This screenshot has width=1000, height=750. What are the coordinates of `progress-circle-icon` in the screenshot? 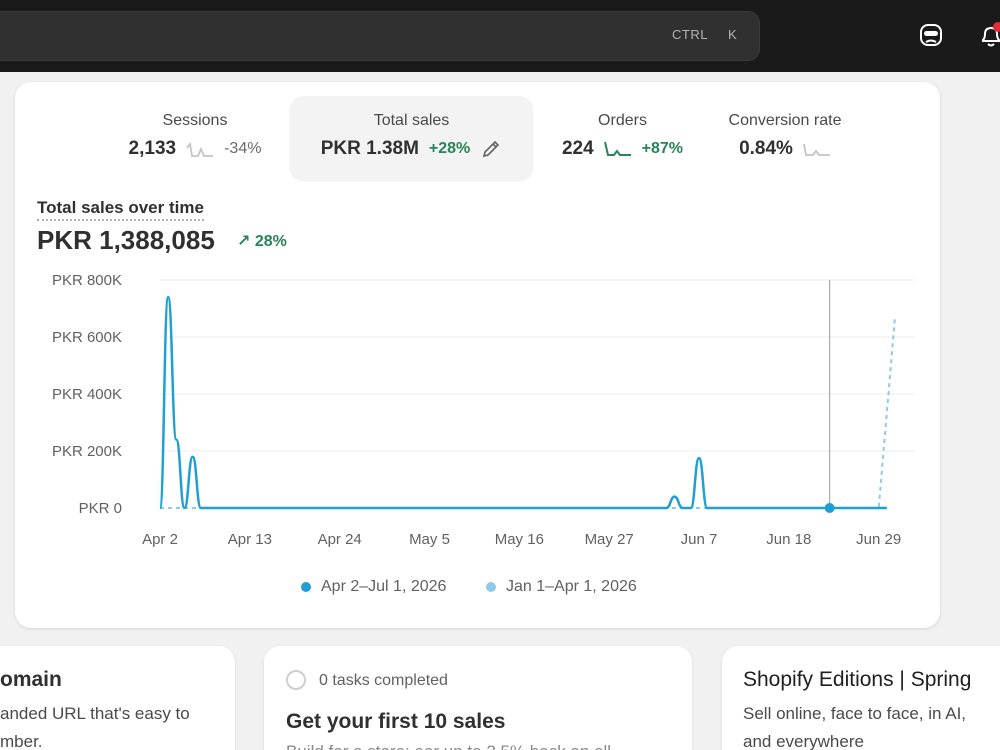 It's located at (296, 680).